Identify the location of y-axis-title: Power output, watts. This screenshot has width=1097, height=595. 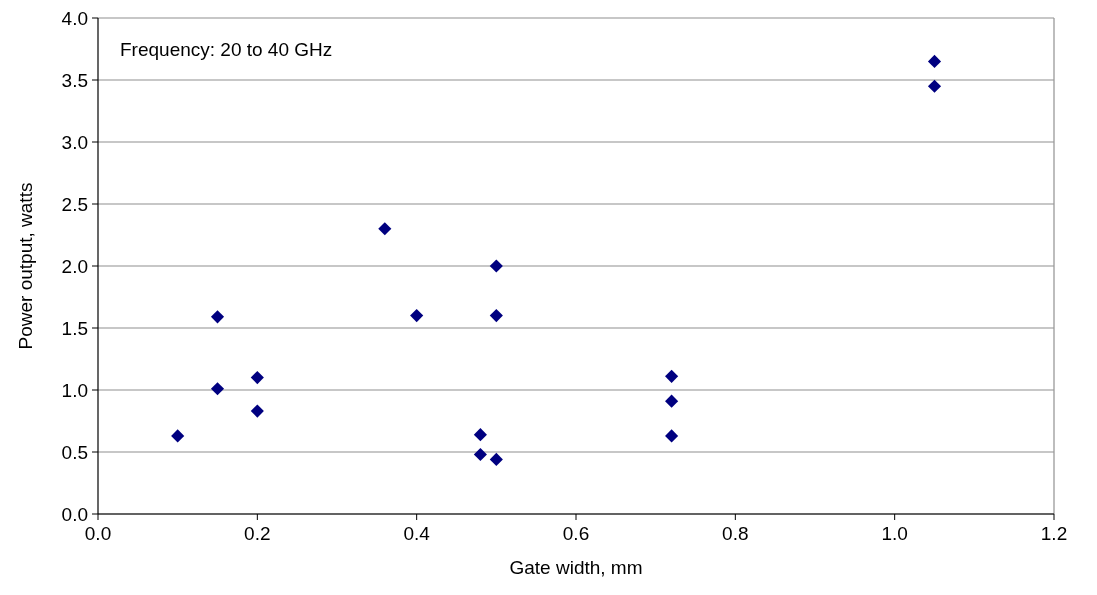
(25, 266).